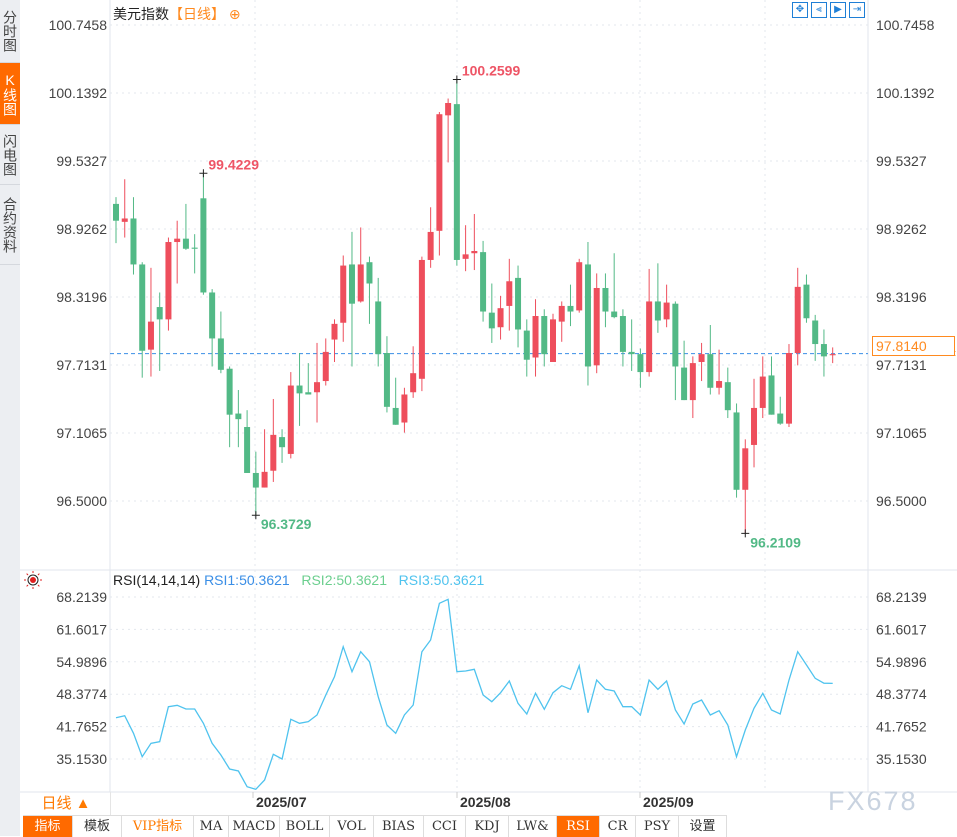 This screenshot has width=957, height=837. I want to click on indicator-tab-7: BIAS, so click(399, 826).